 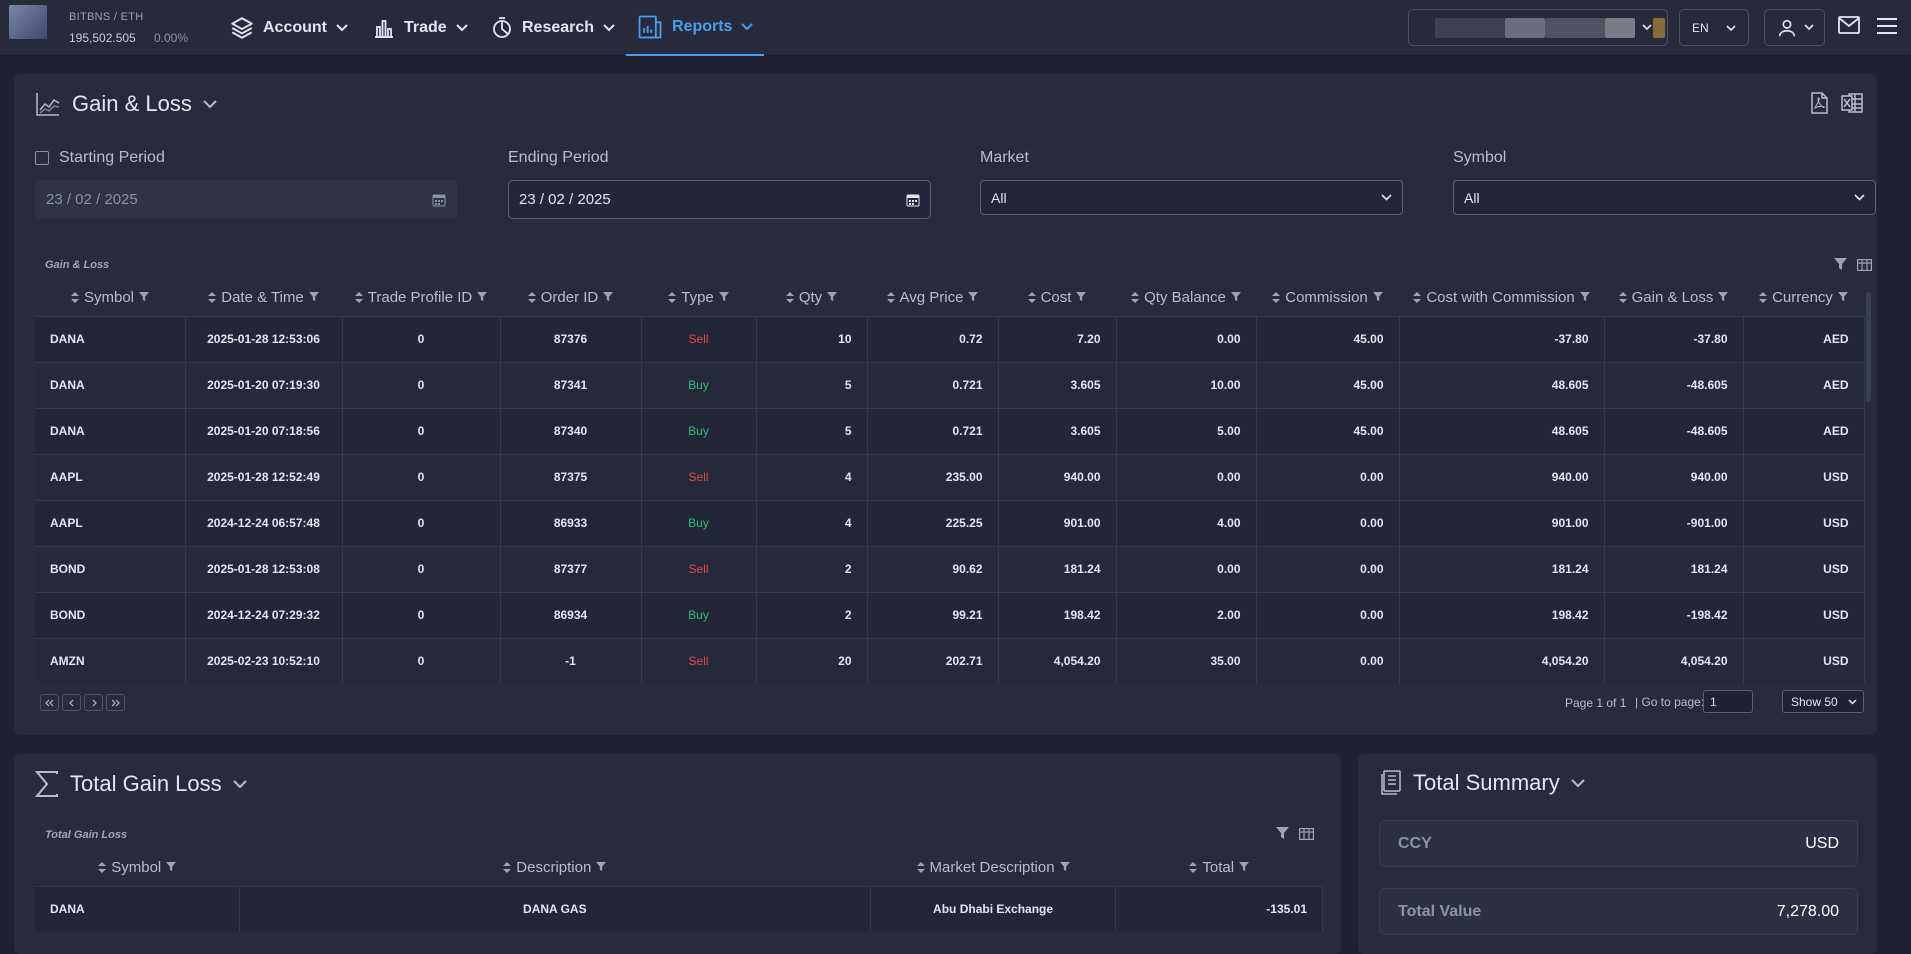 What do you see at coordinates (289, 28) in the screenshot?
I see `nav-account: Account` at bounding box center [289, 28].